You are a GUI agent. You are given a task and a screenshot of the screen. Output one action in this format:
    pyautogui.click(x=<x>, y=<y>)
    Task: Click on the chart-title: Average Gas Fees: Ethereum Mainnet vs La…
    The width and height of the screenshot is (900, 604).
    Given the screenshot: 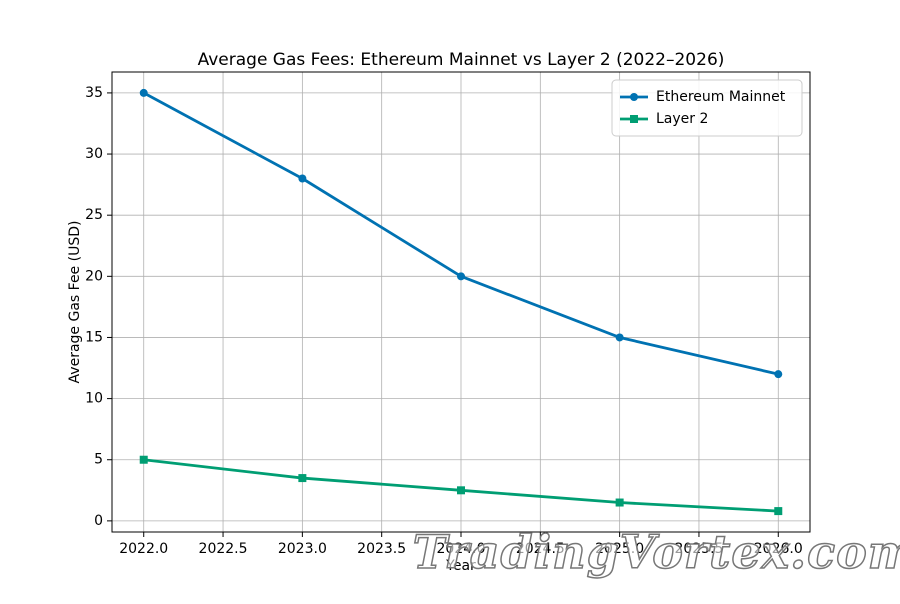 What is the action you would take?
    pyautogui.click(x=461, y=60)
    